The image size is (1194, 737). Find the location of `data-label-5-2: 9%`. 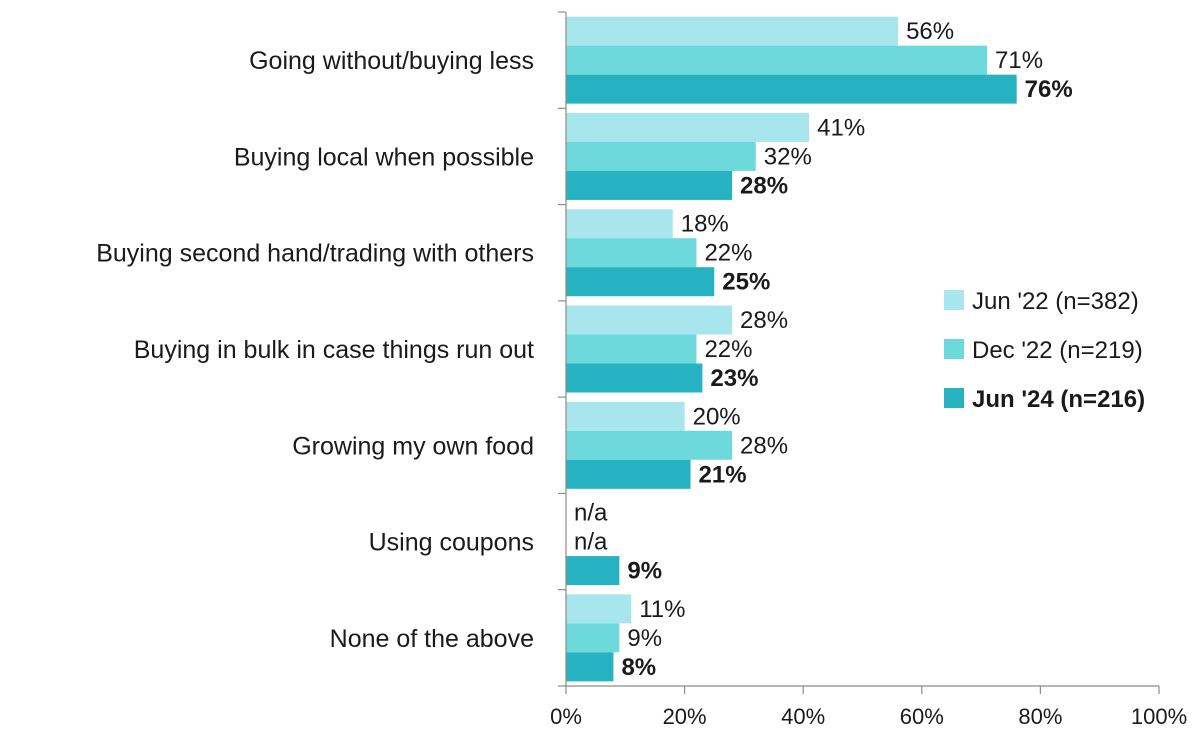

data-label-5-2: 9% is located at coordinates (644, 571).